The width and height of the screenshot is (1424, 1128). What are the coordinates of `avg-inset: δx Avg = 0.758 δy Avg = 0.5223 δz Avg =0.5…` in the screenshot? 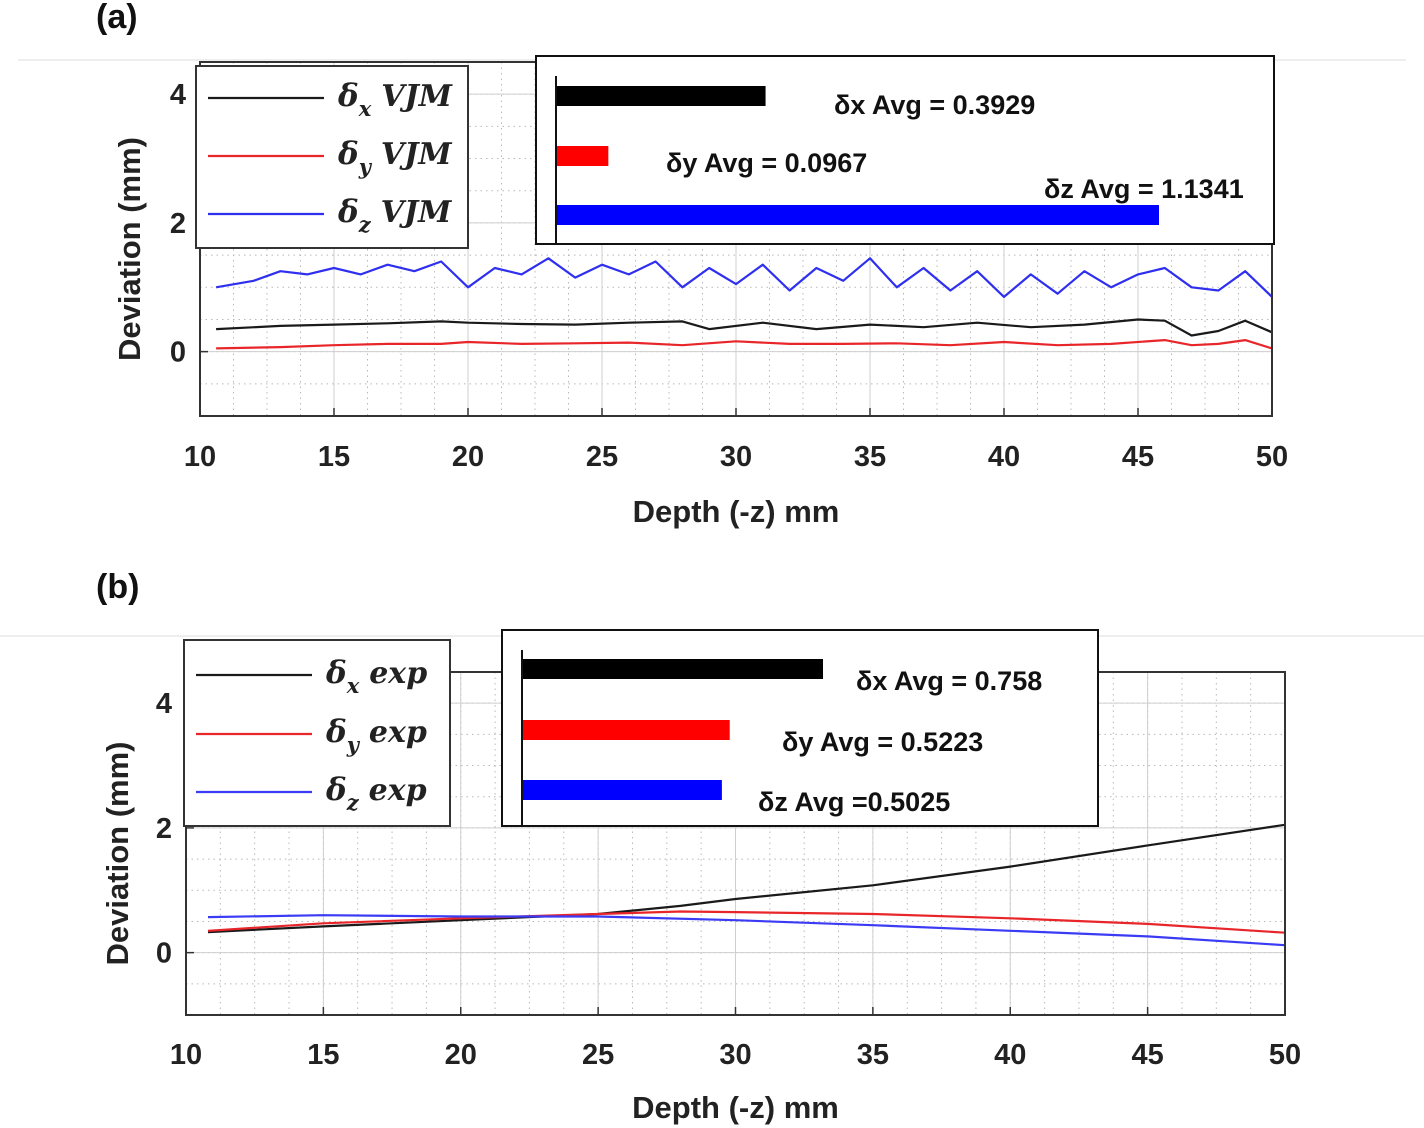 It's located at (800, 728).